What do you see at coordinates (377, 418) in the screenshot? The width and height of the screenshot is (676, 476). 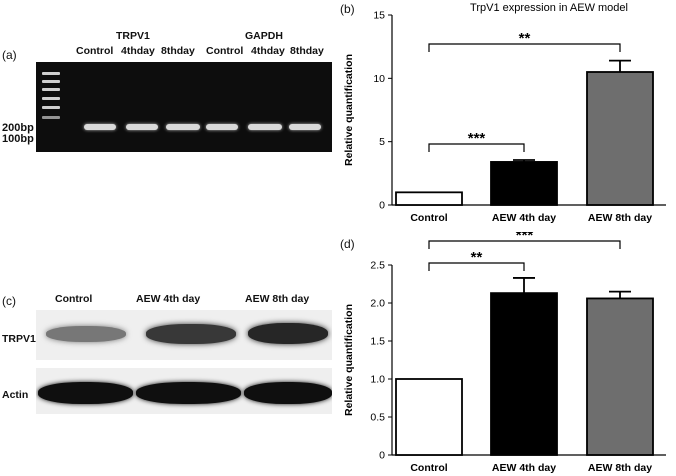 I see `y-tick-label: 0.5` at bounding box center [377, 418].